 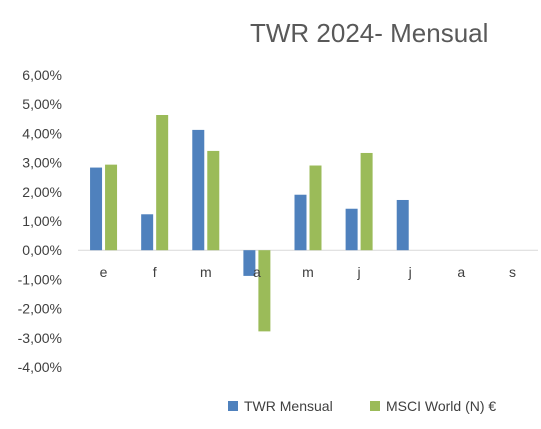 What do you see at coordinates (512, 272) in the screenshot?
I see `x-tick-label: s` at bounding box center [512, 272].